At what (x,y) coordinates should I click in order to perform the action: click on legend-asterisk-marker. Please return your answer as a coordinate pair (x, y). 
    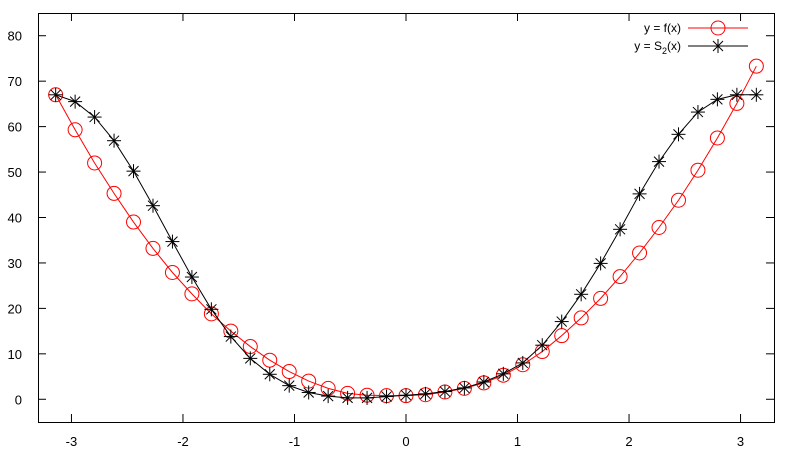
    Looking at the image, I should click on (718, 46).